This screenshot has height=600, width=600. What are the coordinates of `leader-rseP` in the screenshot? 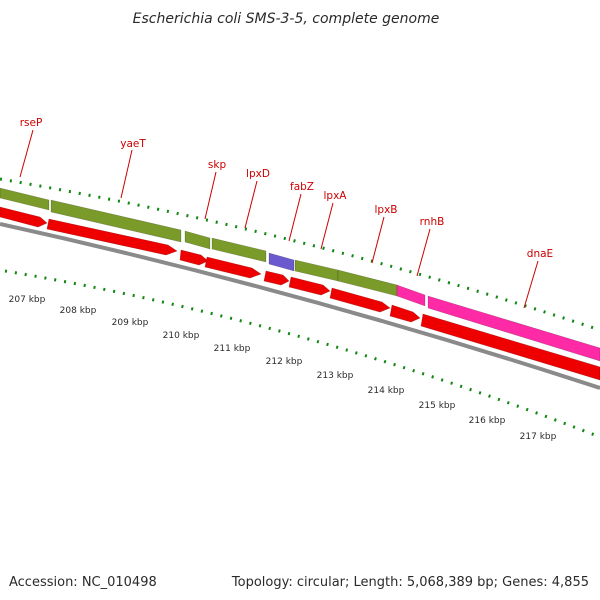 It's located at (26, 153).